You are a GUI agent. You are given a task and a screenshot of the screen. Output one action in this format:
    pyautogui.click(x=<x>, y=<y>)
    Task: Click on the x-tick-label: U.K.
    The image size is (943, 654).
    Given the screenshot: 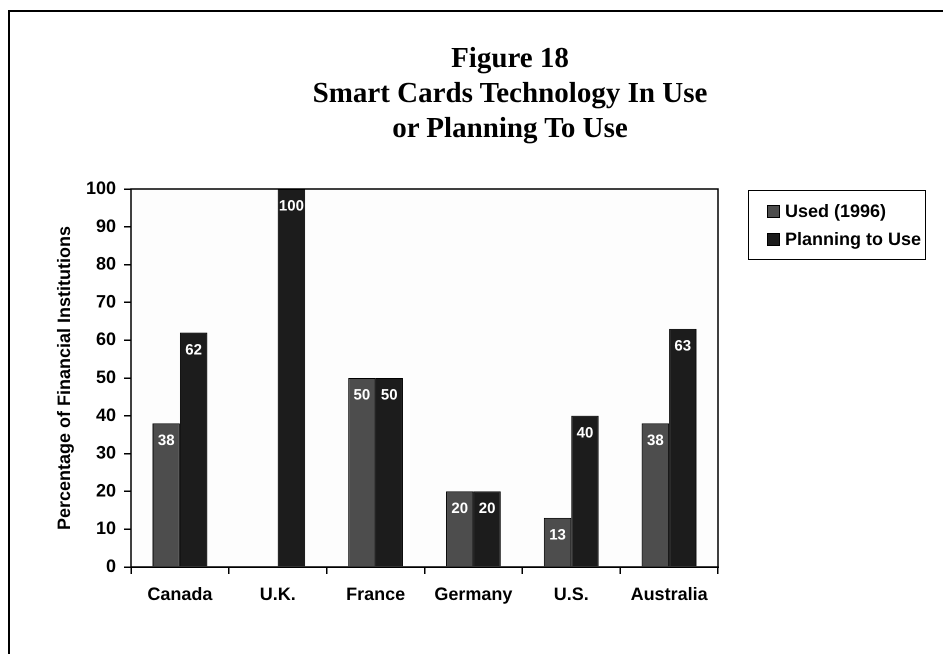 What is the action you would take?
    pyautogui.click(x=278, y=594)
    